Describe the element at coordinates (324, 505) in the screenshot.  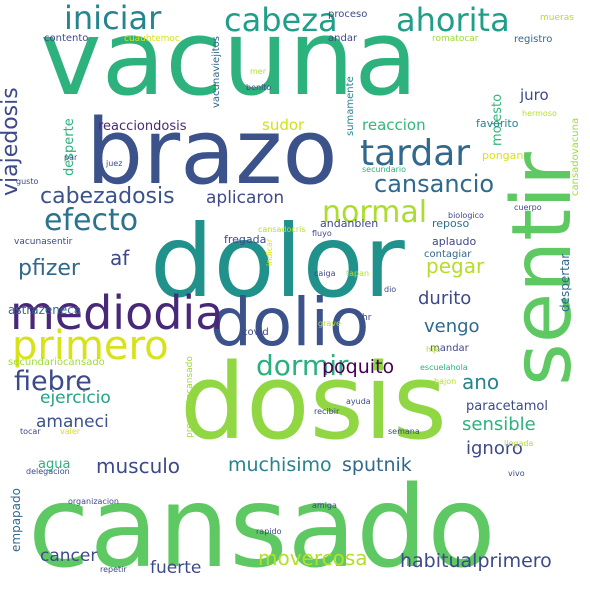
I see `word: amiga` at that location.